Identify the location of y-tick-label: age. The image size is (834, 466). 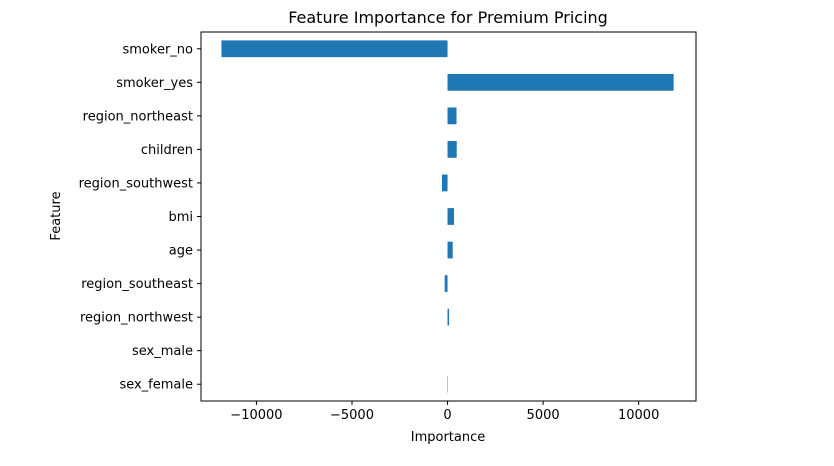
(181, 251).